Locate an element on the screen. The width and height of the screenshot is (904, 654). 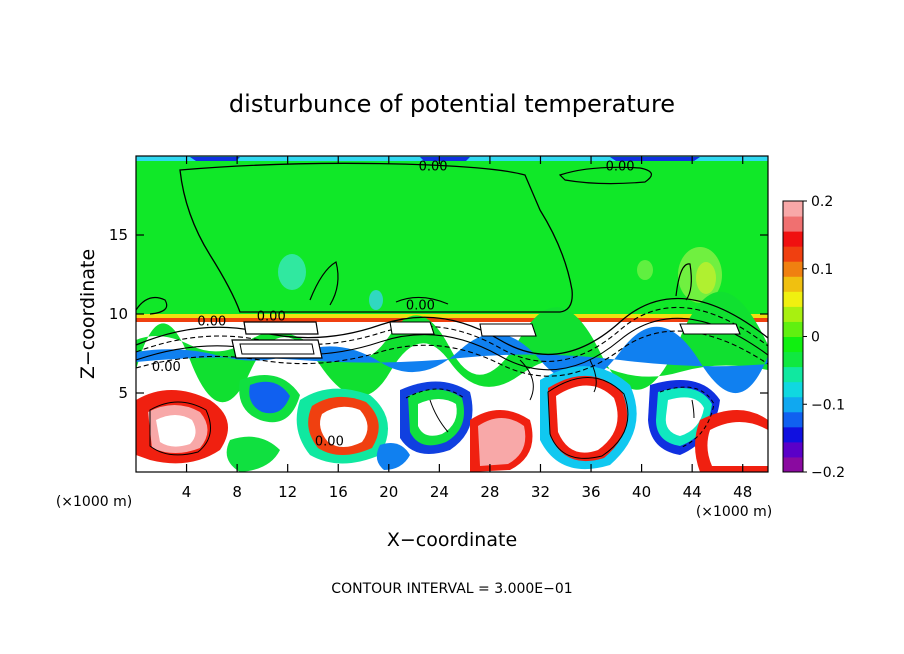
x-tick-label: 40 is located at coordinates (641, 492).